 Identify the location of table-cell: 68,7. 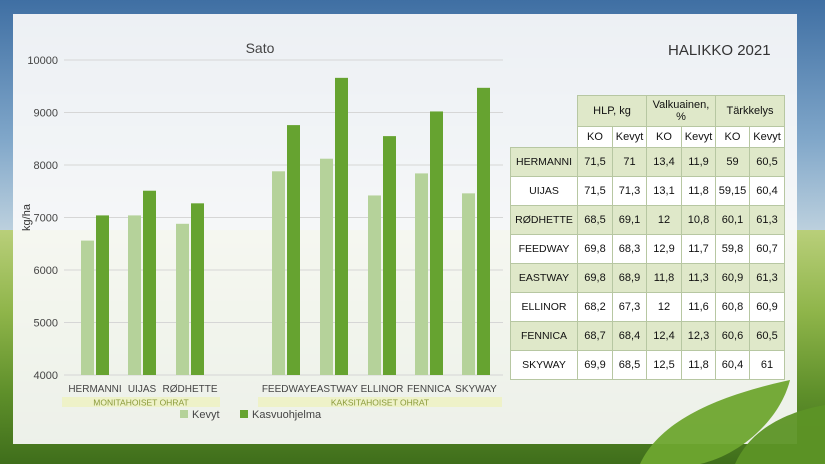
(595, 336).